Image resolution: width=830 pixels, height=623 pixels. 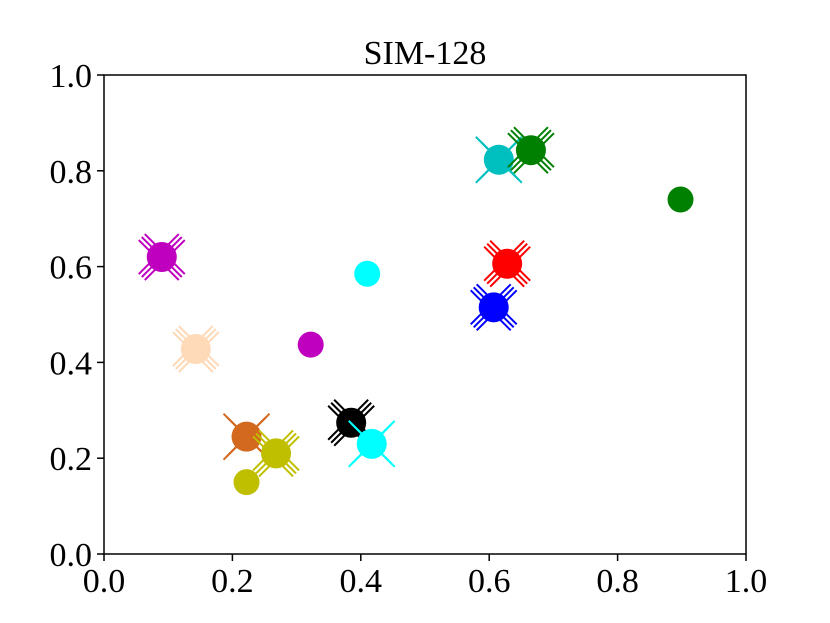 I want to click on y-tick-label: 0.2, so click(x=71, y=459).